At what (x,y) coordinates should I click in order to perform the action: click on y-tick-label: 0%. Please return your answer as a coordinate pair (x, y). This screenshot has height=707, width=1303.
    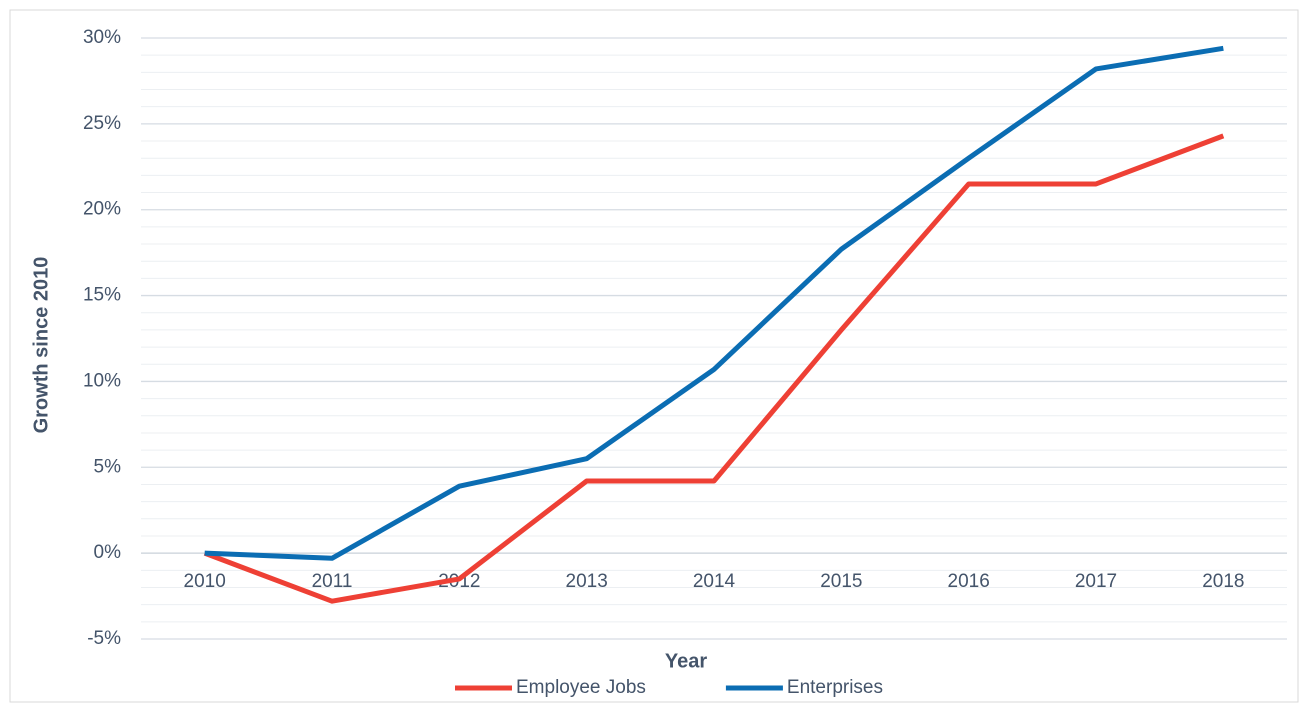
    Looking at the image, I should click on (108, 552).